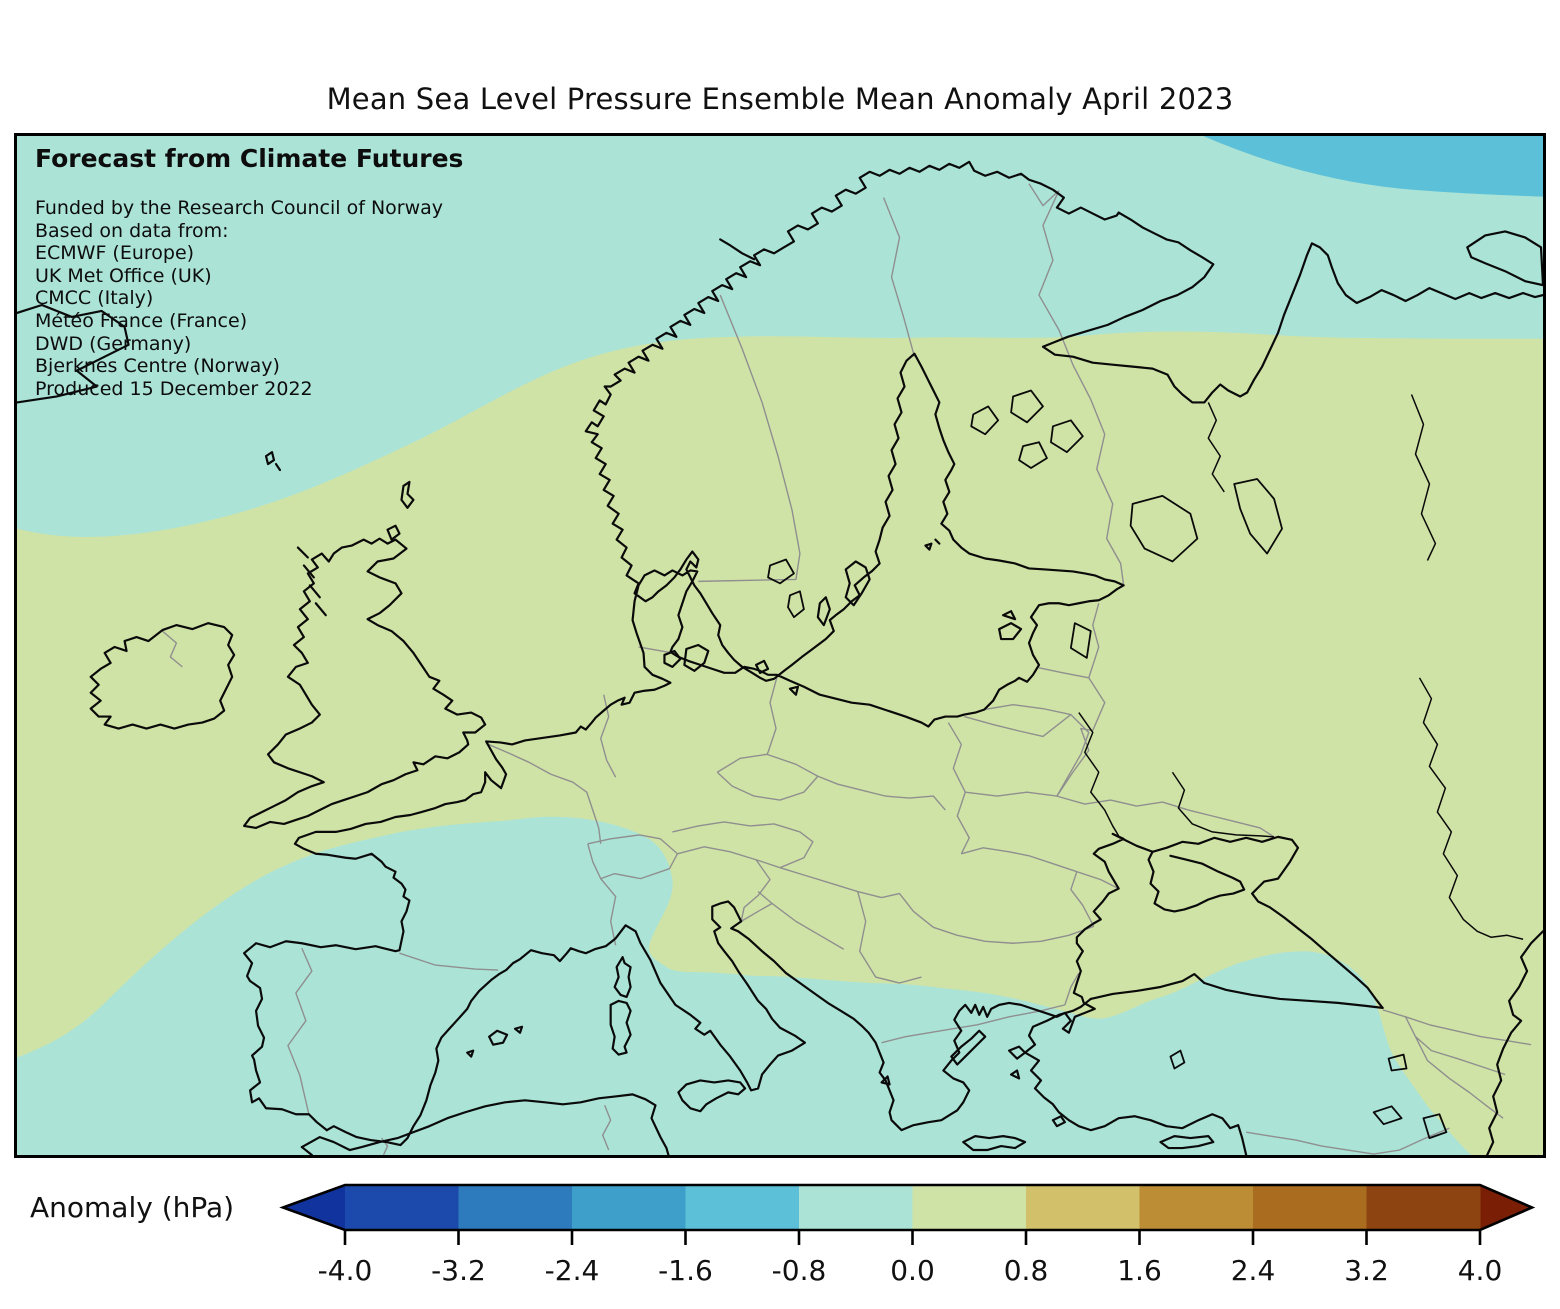  Describe the element at coordinates (311, 581) in the screenshot. I see `coast-hebrides` at that location.